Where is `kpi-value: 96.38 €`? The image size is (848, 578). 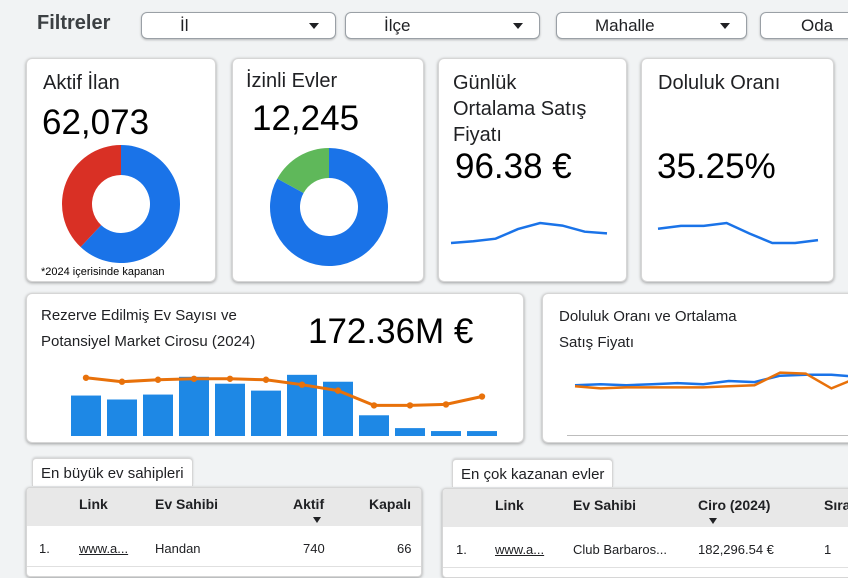 kpi-value: 96.38 € is located at coordinates (513, 166).